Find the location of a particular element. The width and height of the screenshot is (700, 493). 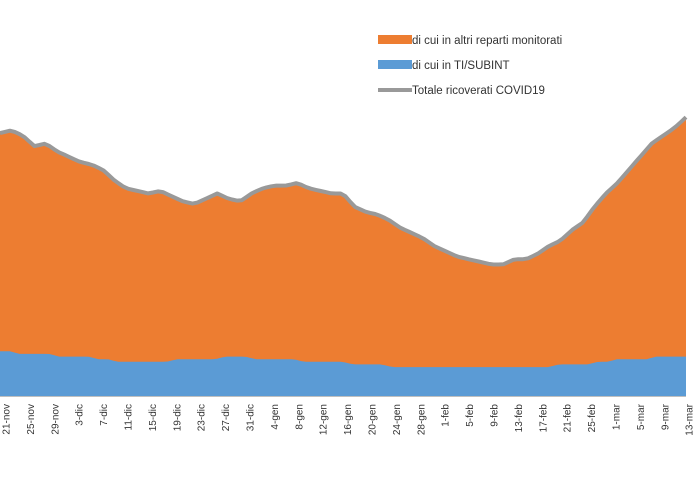

x-tick-label: 17-feb is located at coordinates (543, 418).